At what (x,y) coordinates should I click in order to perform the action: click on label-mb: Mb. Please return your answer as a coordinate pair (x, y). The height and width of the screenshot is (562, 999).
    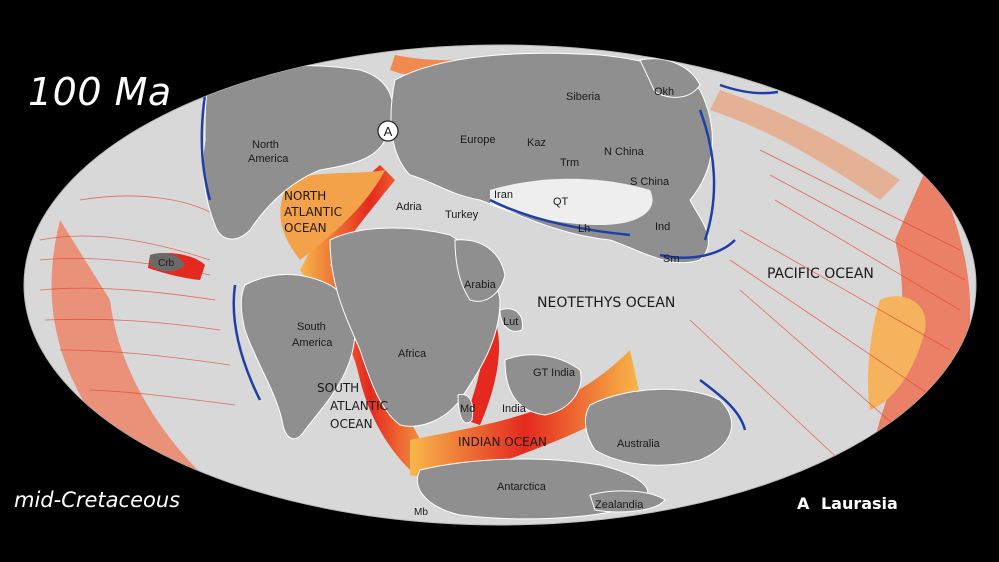
    Looking at the image, I should click on (421, 512).